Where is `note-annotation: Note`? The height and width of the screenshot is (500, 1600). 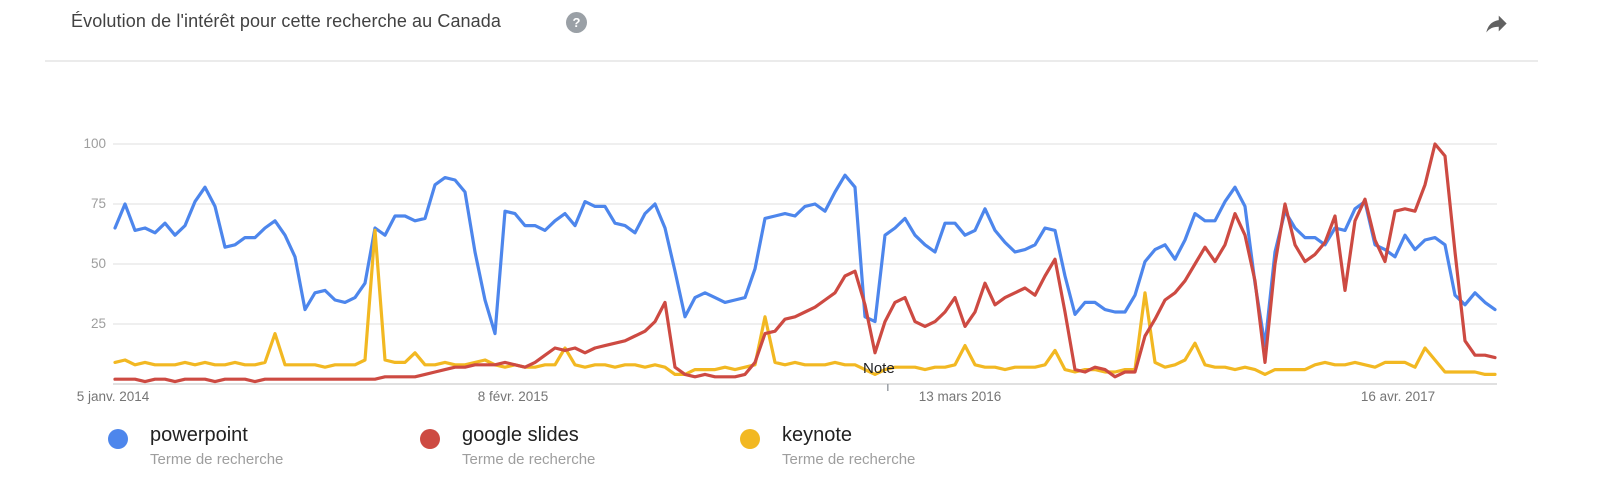
note-annotation: Note is located at coordinates (879, 368).